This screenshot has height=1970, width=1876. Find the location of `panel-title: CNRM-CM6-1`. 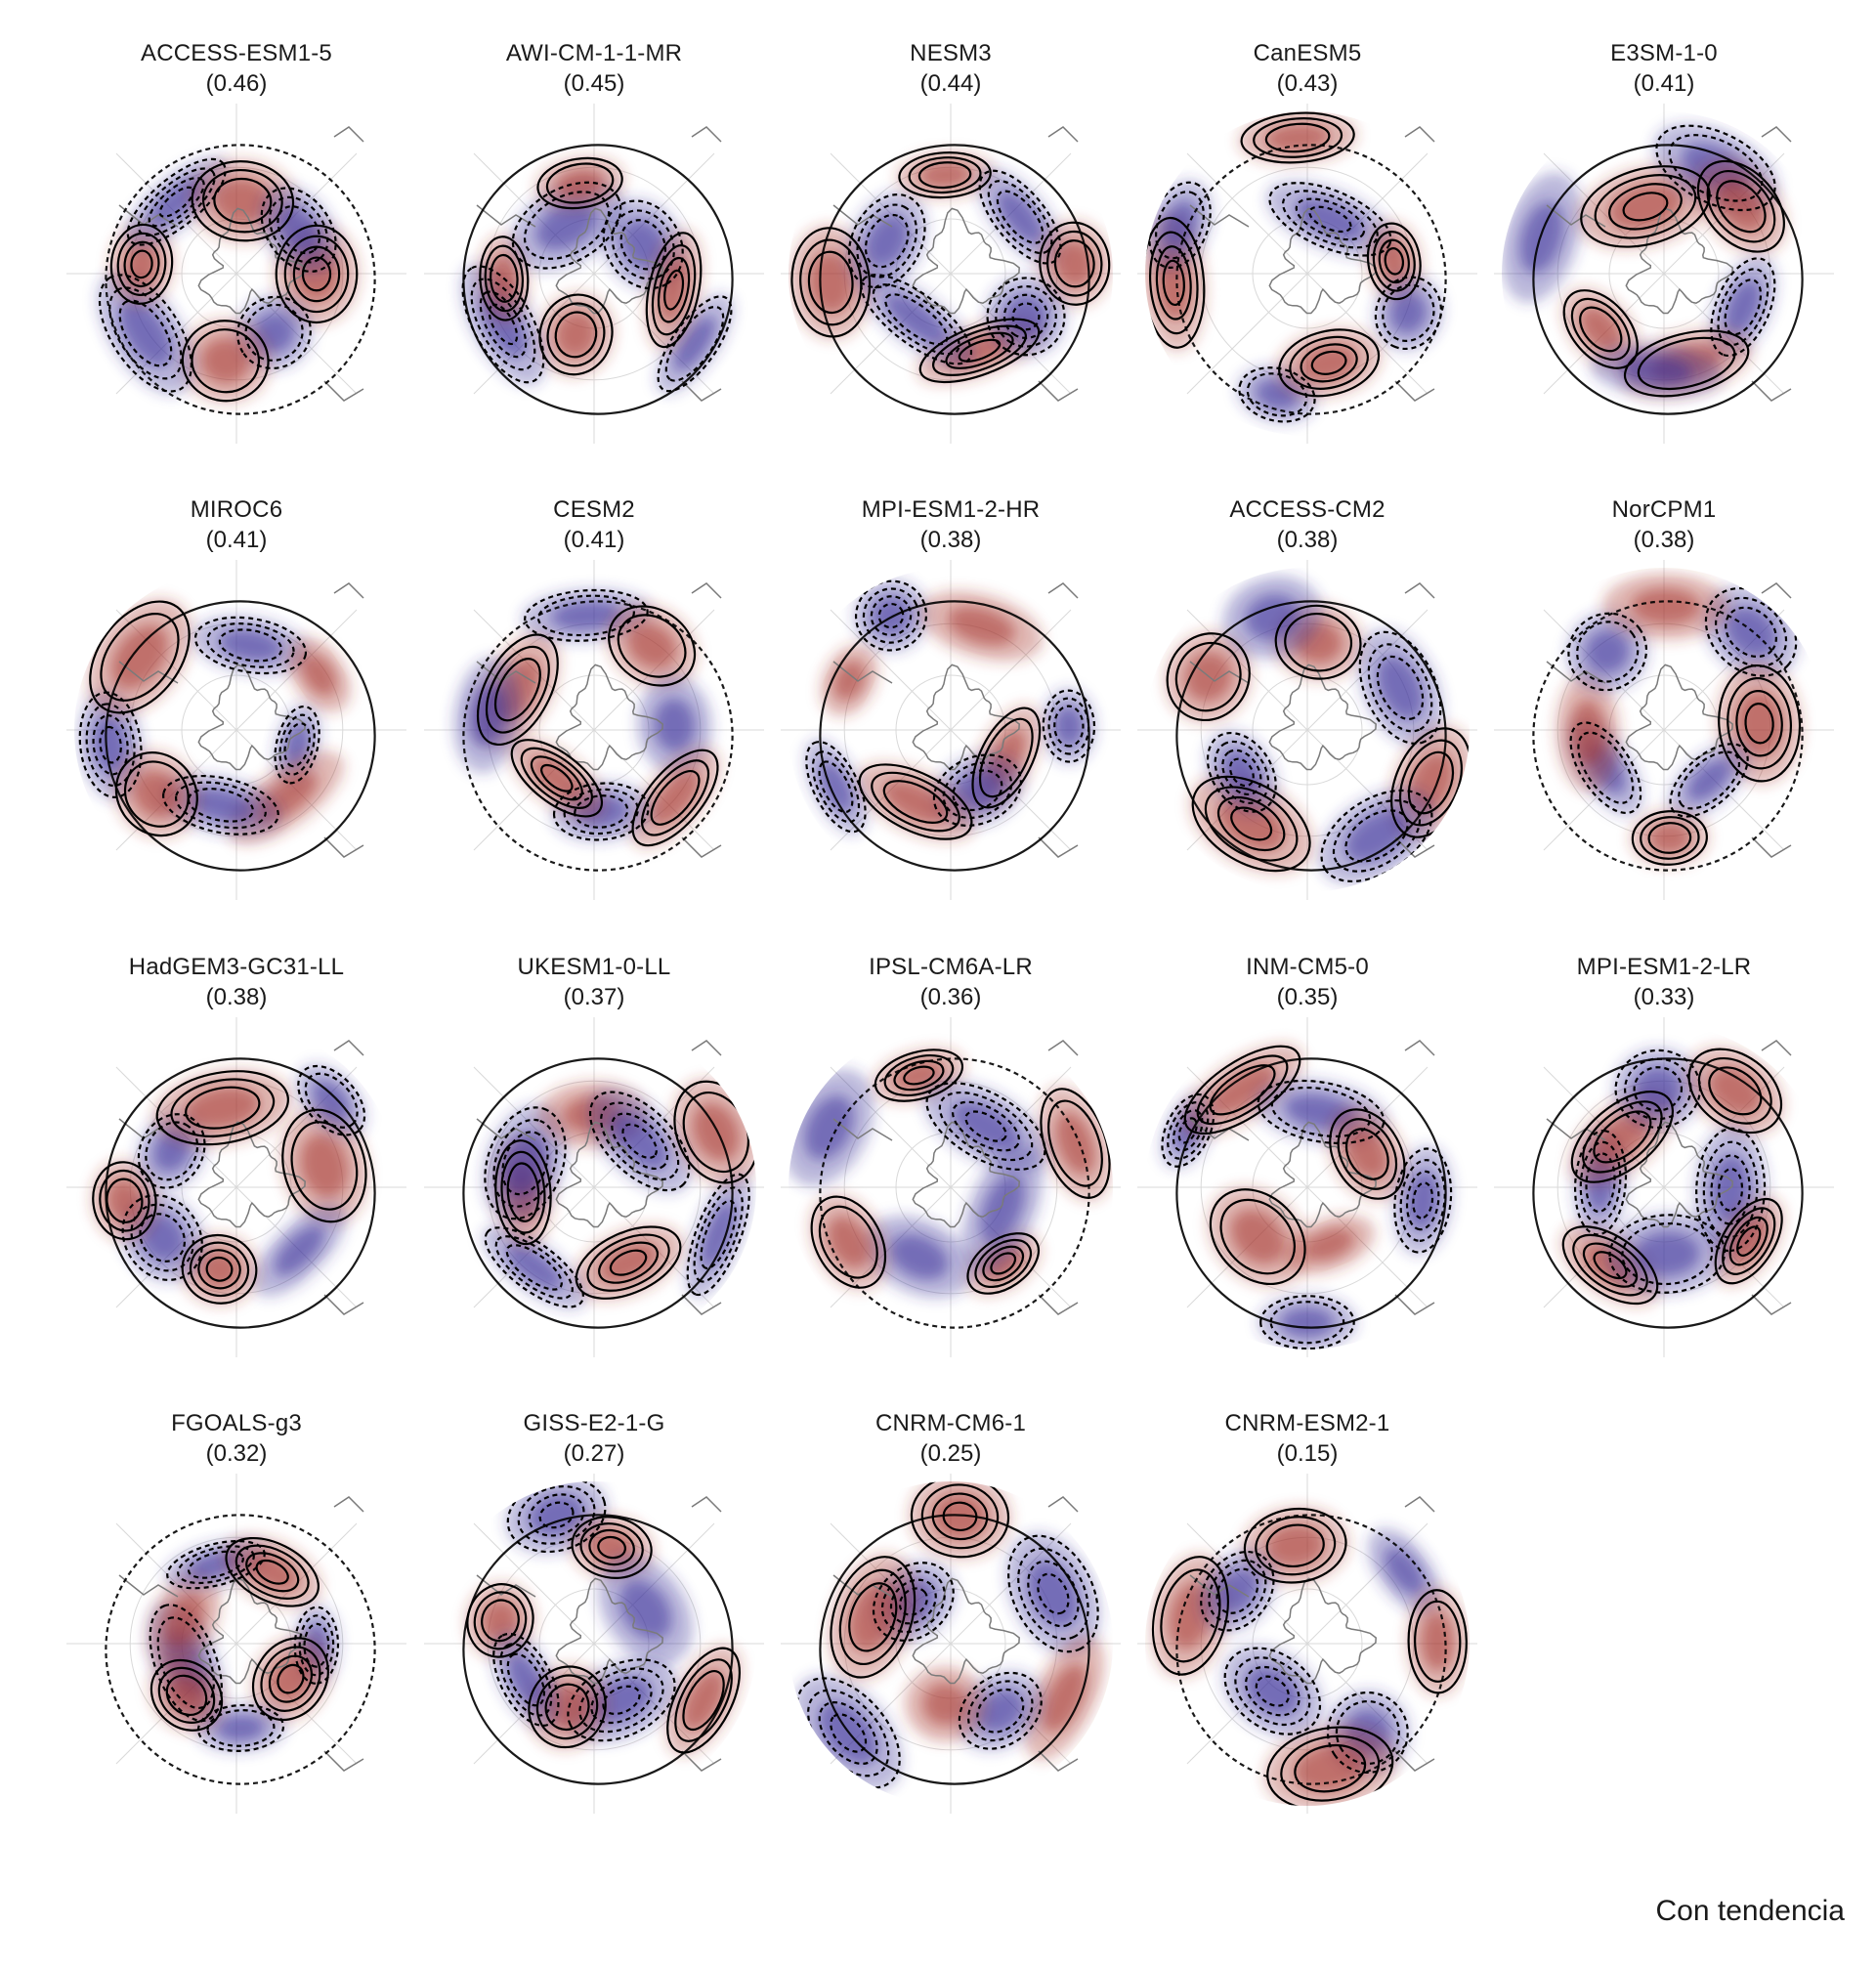

panel-title: CNRM-CM6-1 is located at coordinates (950, 1423).